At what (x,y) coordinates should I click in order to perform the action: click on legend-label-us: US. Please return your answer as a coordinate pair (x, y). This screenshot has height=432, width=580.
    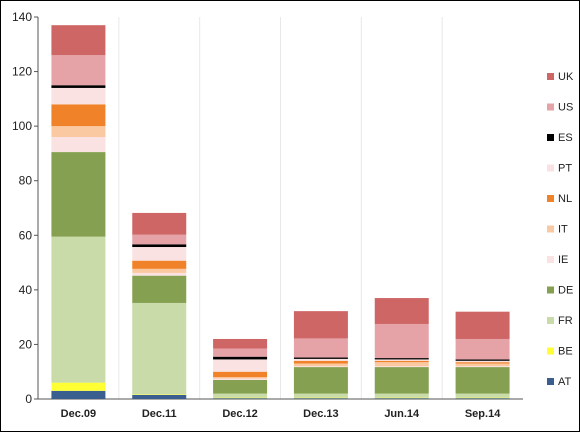
    Looking at the image, I should click on (565, 108).